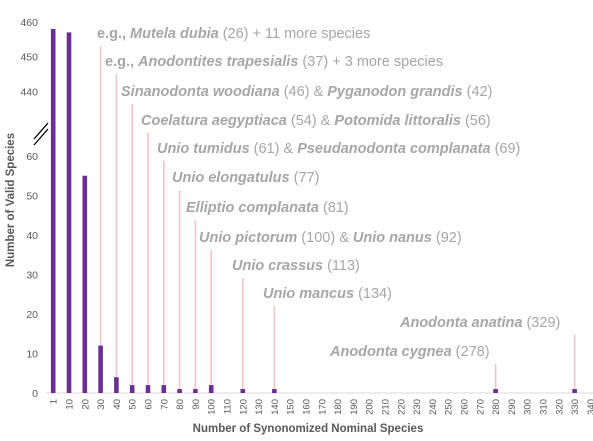 This screenshot has width=593, height=441. What do you see at coordinates (180, 404) in the screenshot?
I see `x-tick-label: 80` at bounding box center [180, 404].